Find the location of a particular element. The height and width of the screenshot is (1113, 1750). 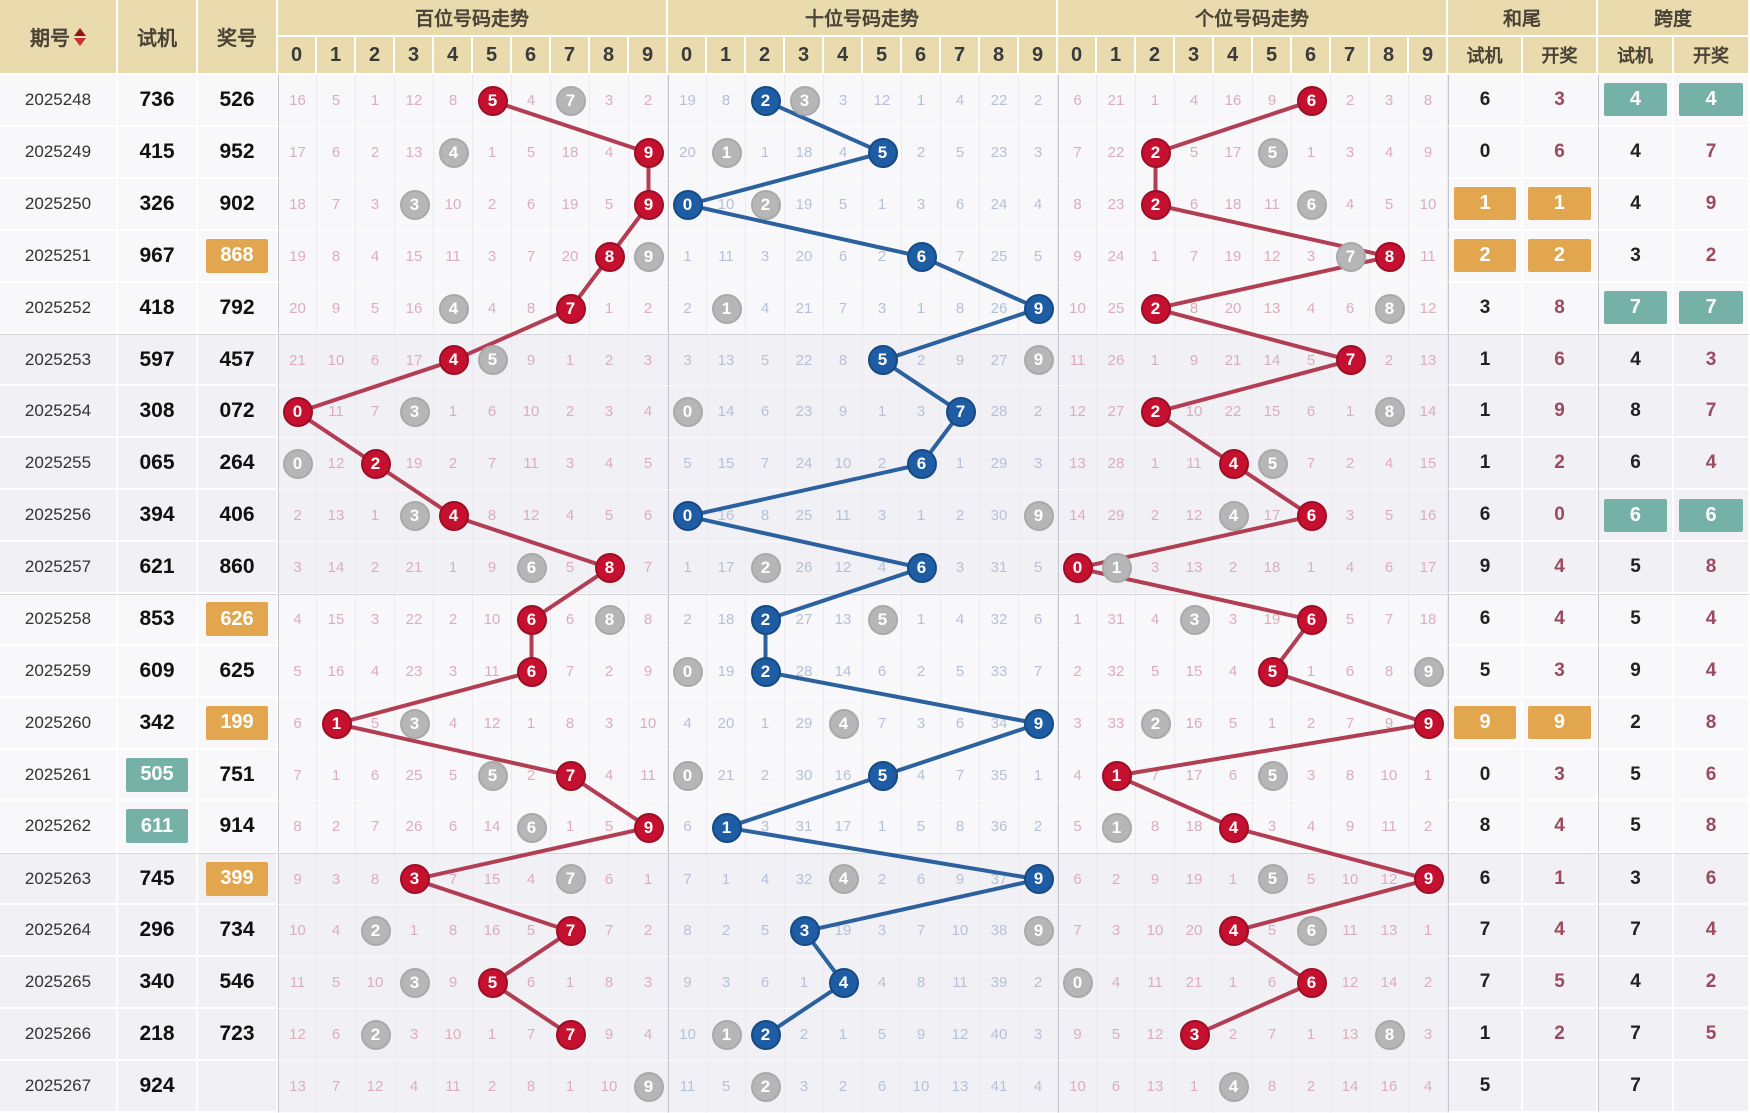

hewei-test-cell: 1 is located at coordinates (1485, 204).